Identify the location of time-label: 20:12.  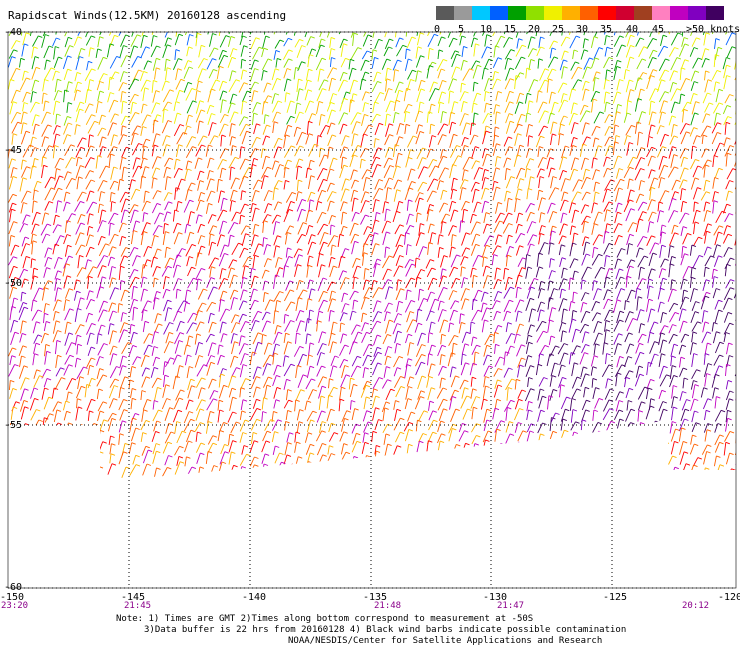
(696, 606).